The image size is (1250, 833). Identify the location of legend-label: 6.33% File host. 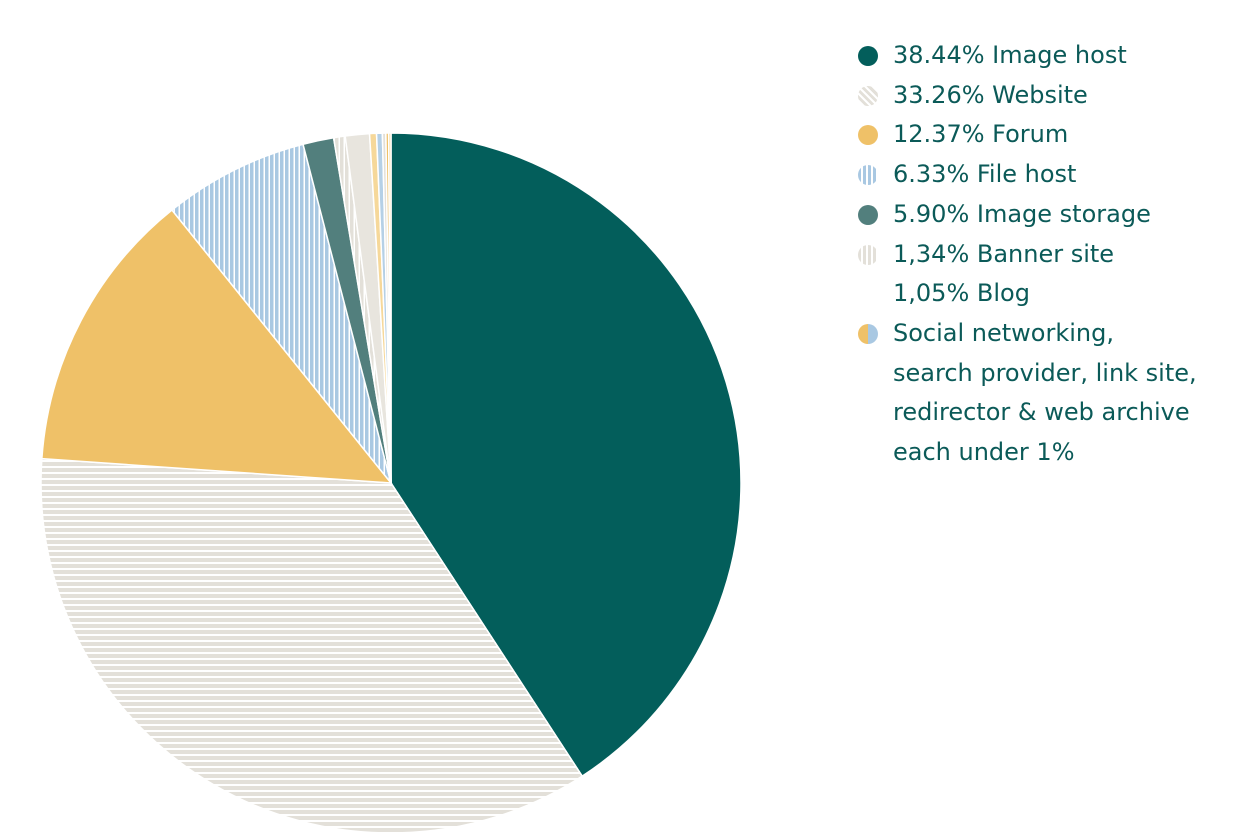
(1064, 175).